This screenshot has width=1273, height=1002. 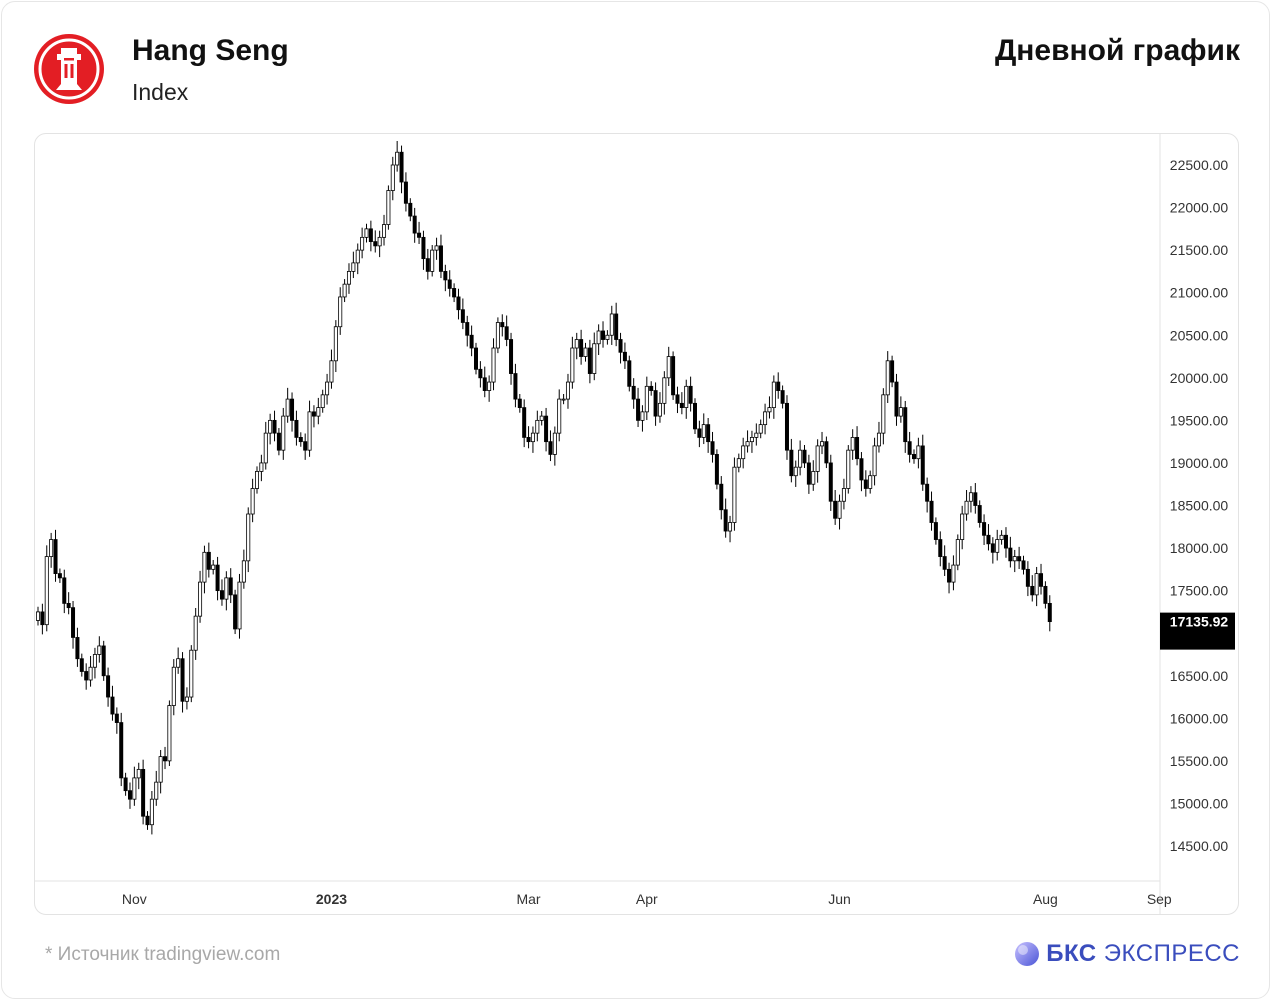 What do you see at coordinates (1199, 250) in the screenshot?
I see `price-tick-label: 21500.00` at bounding box center [1199, 250].